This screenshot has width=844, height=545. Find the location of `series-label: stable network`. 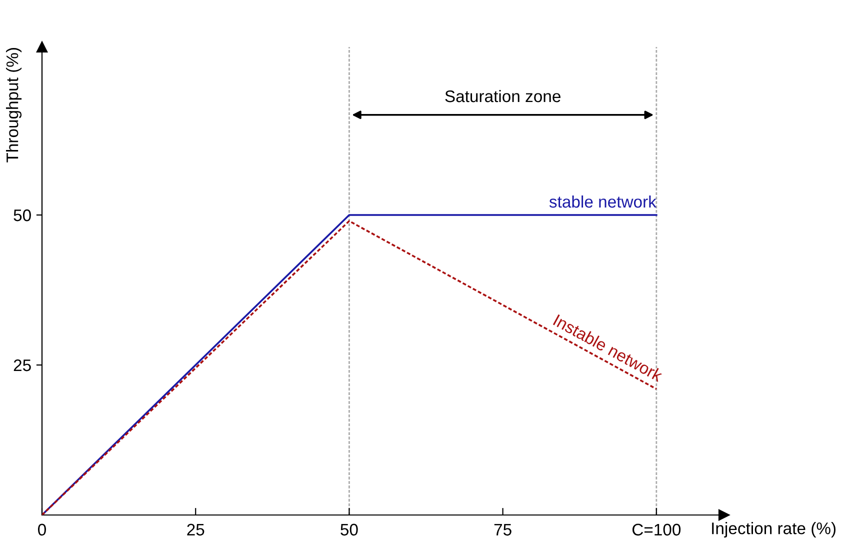

series-label: stable network is located at coordinates (602, 201).